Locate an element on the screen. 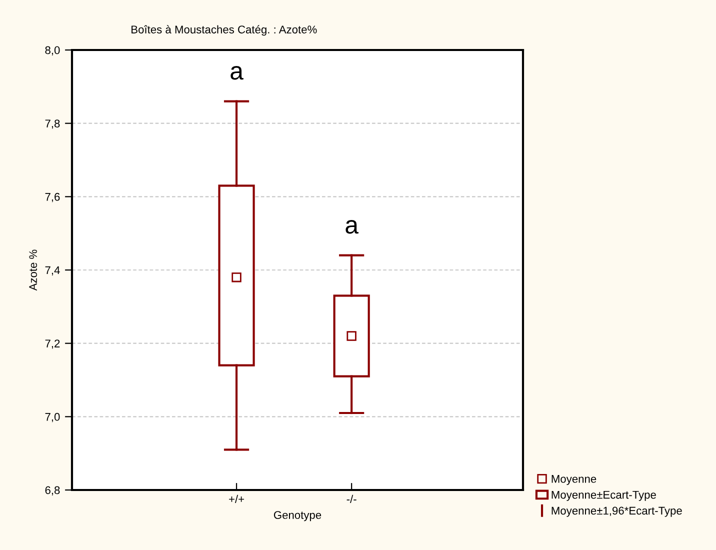 The image size is (716, 550). chart-title: Boîtes à Moustaches Catég. : Azote% is located at coordinates (224, 30).